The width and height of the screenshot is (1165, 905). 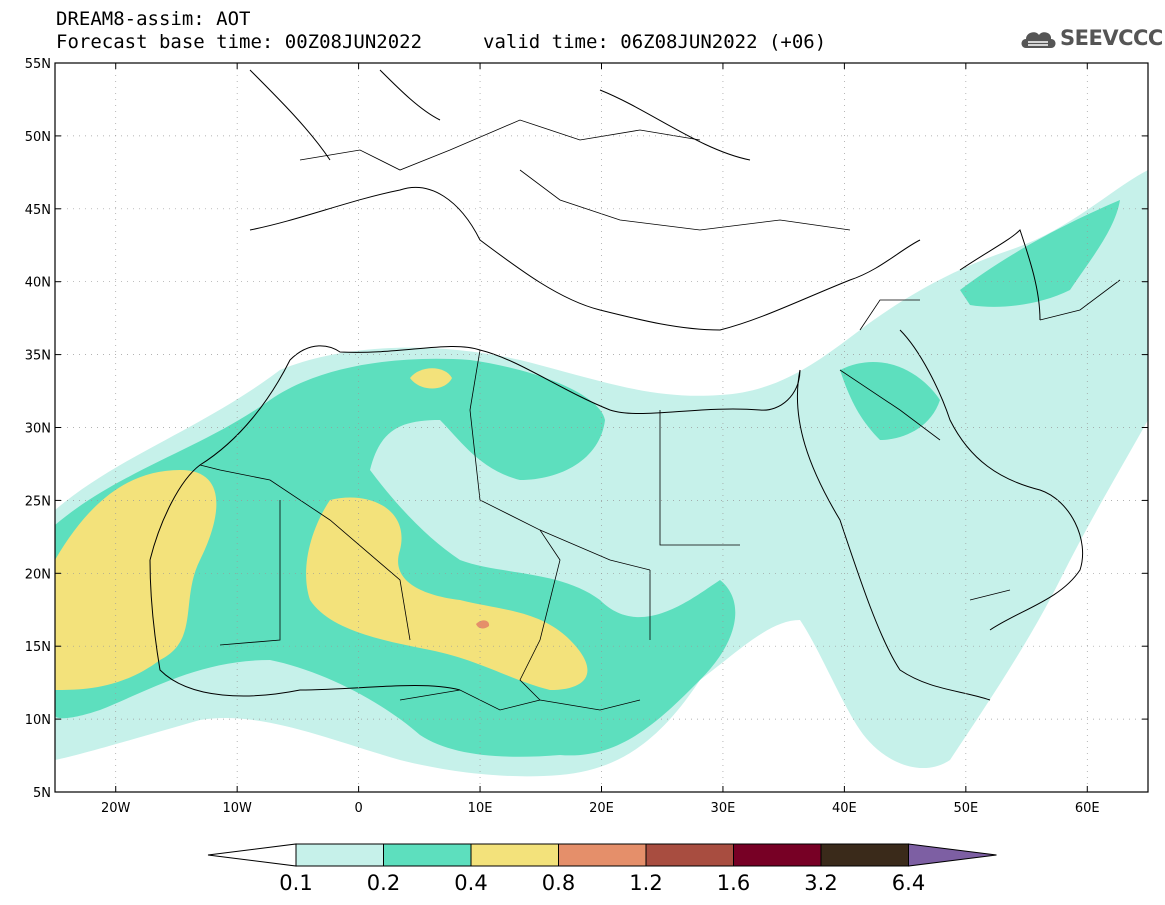 What do you see at coordinates (38, 574) in the screenshot?
I see `lat-label: 20N` at bounding box center [38, 574].